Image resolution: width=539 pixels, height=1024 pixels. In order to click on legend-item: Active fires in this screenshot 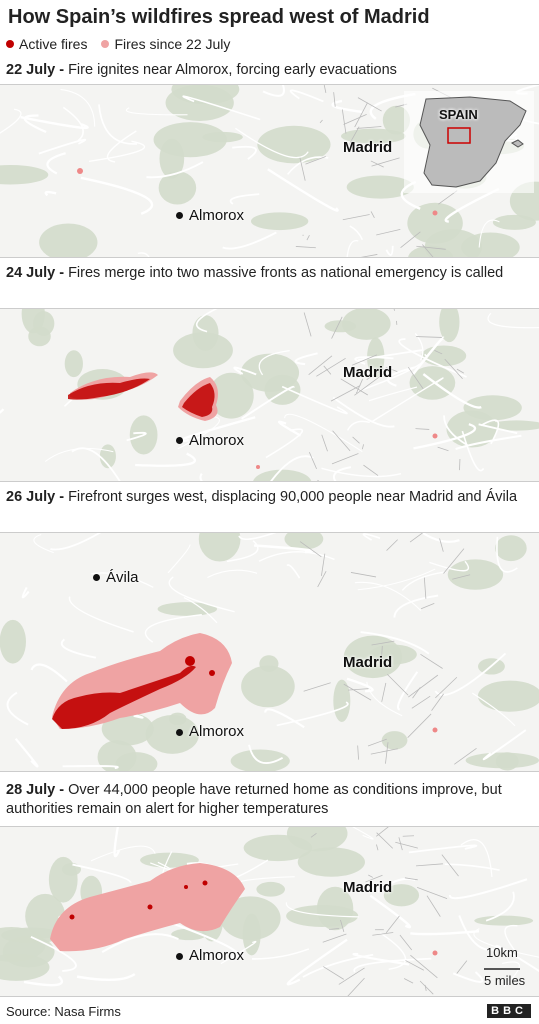, I will do `click(46, 44)`.